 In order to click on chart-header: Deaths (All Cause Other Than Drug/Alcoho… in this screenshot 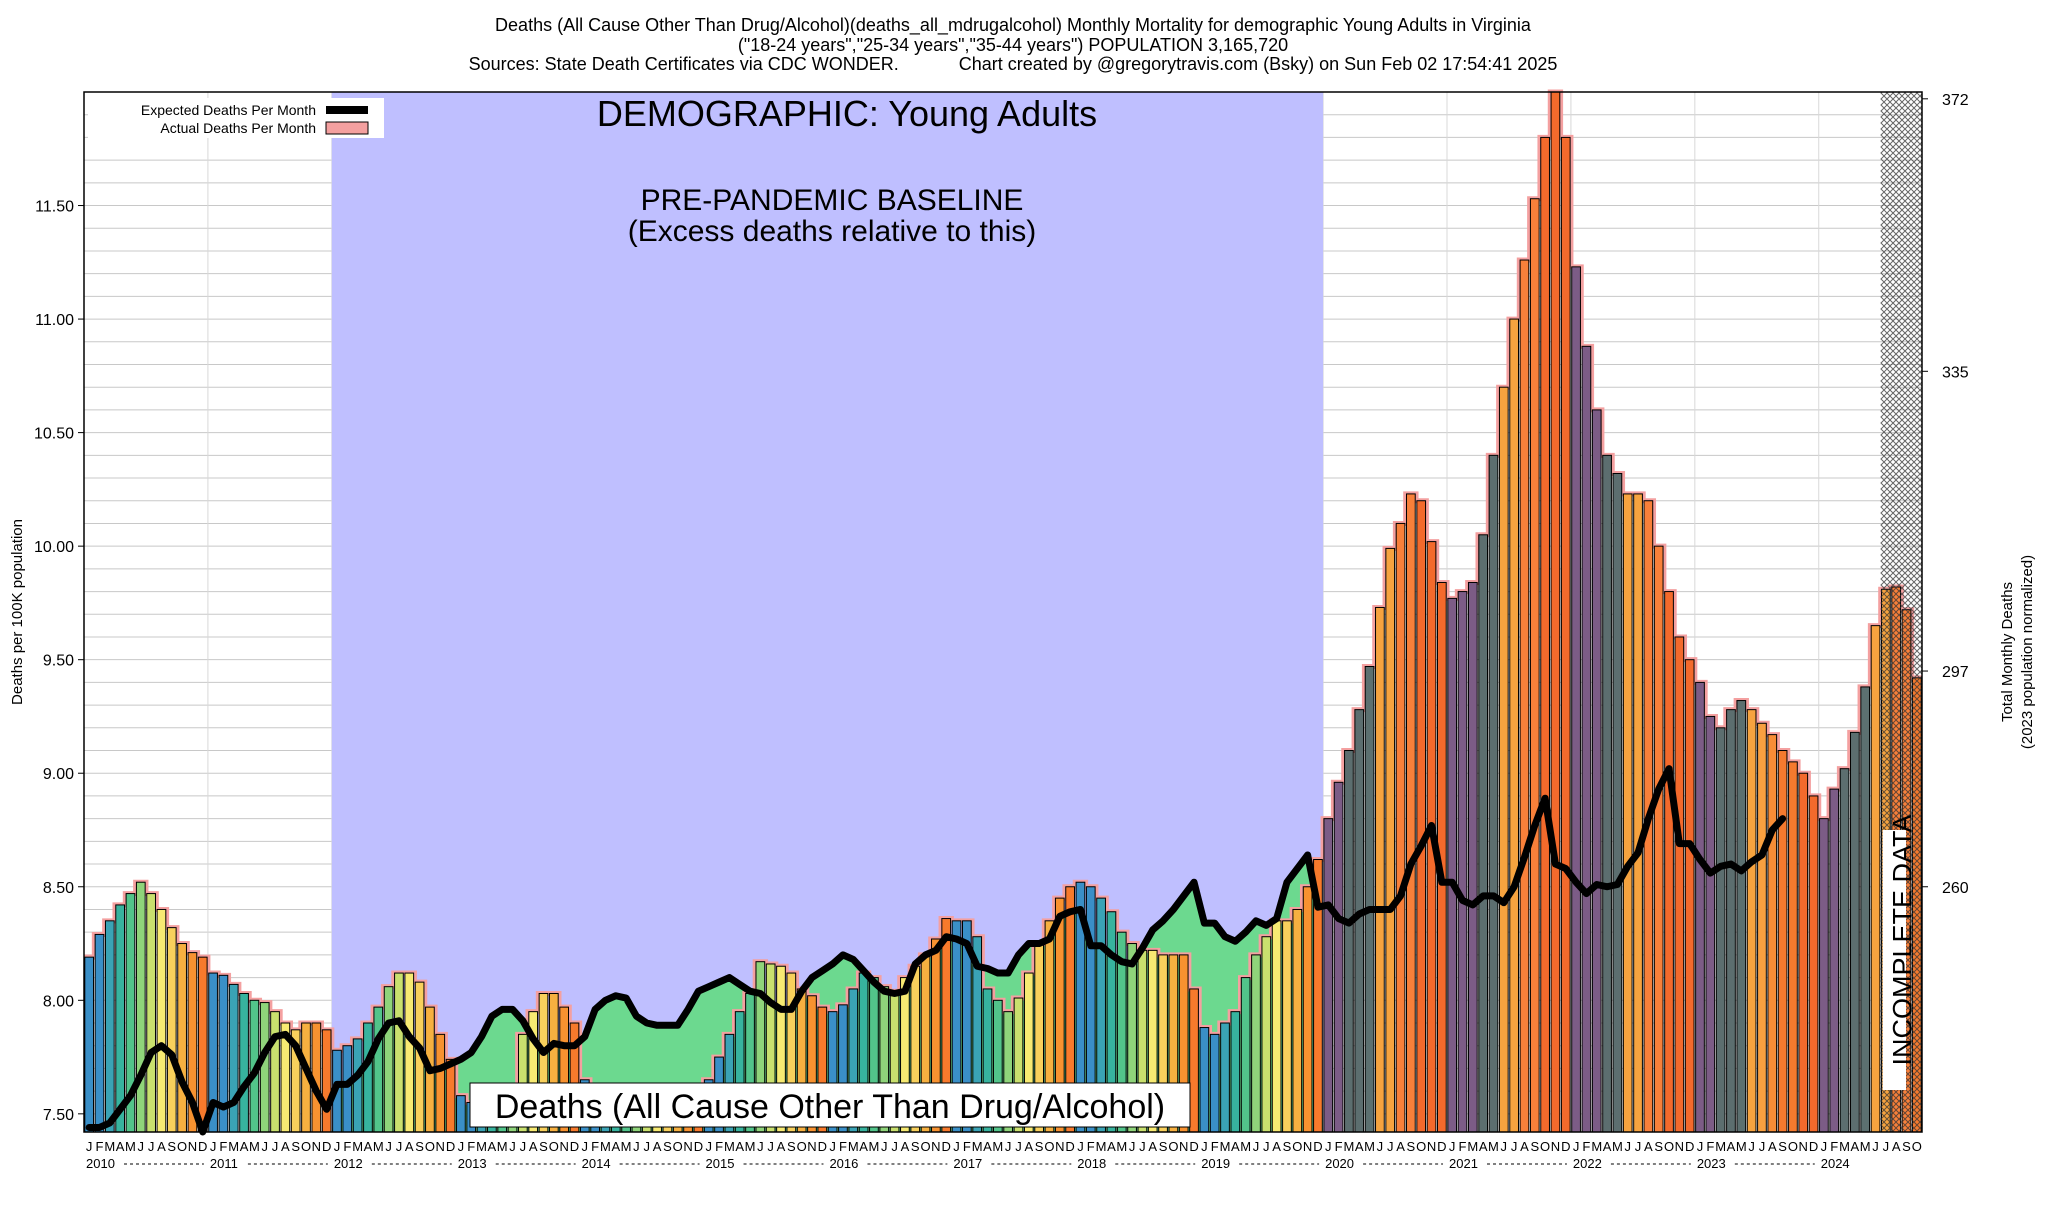, I will do `click(1013, 44)`.